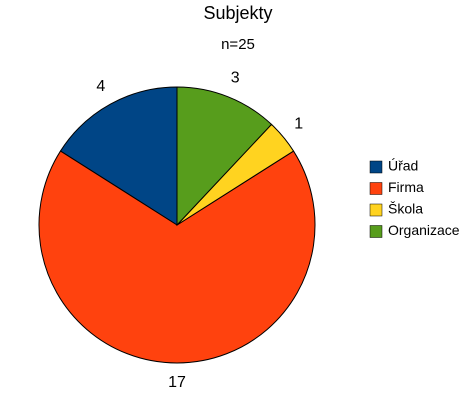 The width and height of the screenshot is (471, 403). Describe the element at coordinates (235, 77) in the screenshot. I see `data-label: 3` at that location.